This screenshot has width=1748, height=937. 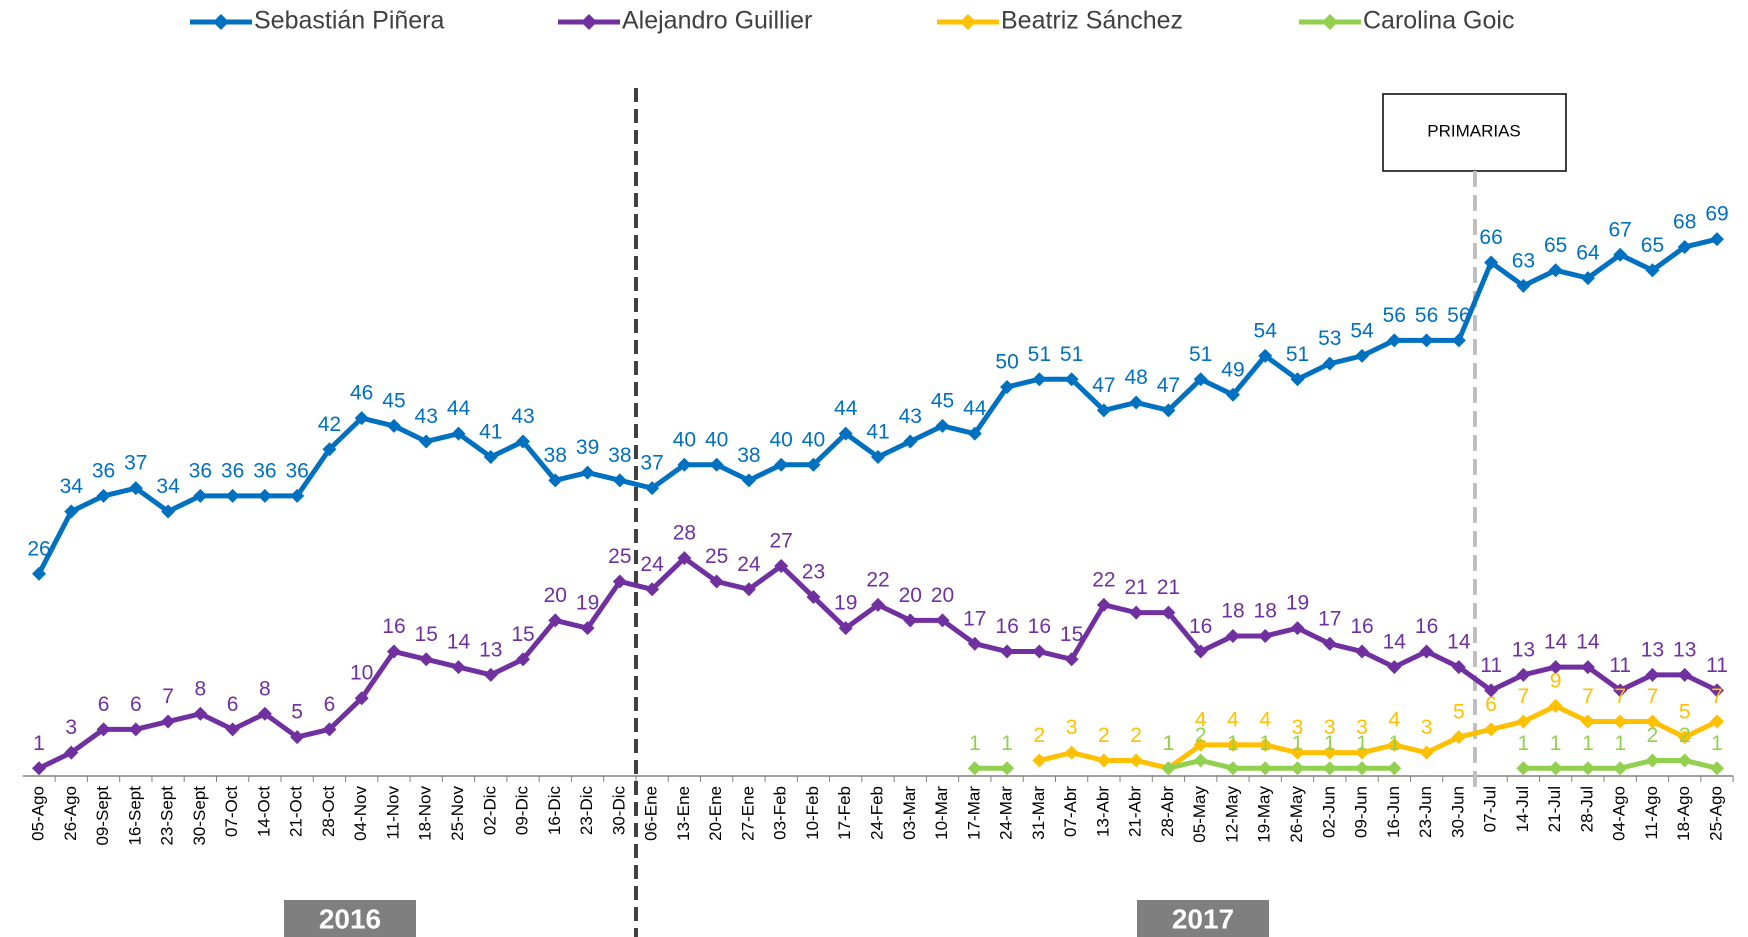 What do you see at coordinates (1588, 642) in the screenshot?
I see `data-label: 14` at bounding box center [1588, 642].